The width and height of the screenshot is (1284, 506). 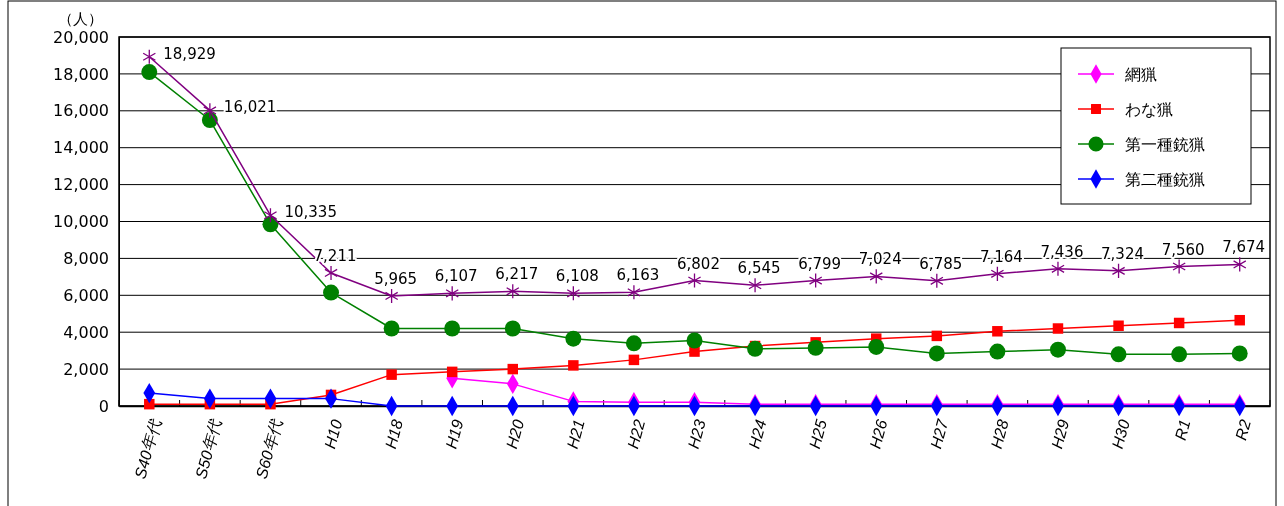 I want to click on x-tick-label: H25, so click(x=817, y=434).